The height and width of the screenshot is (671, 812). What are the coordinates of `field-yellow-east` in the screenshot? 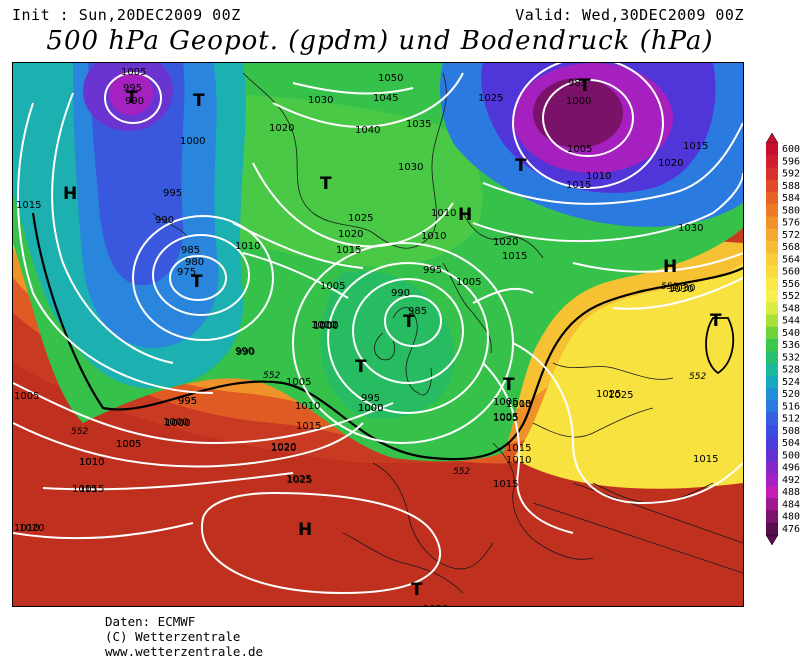 It's located at (628, 376).